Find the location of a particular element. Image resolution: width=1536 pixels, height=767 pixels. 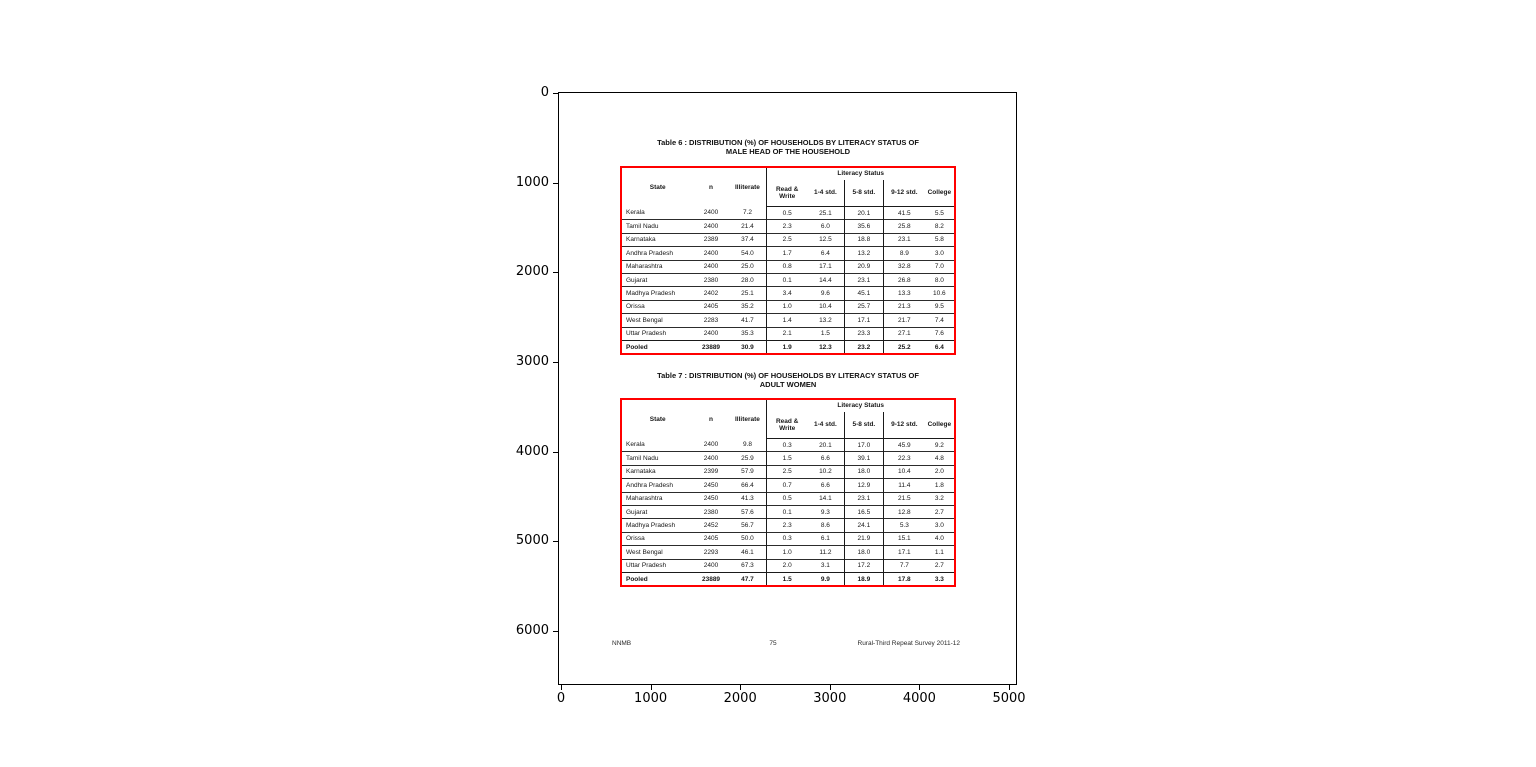

value-cell: 1.7 is located at coordinates (787, 253).